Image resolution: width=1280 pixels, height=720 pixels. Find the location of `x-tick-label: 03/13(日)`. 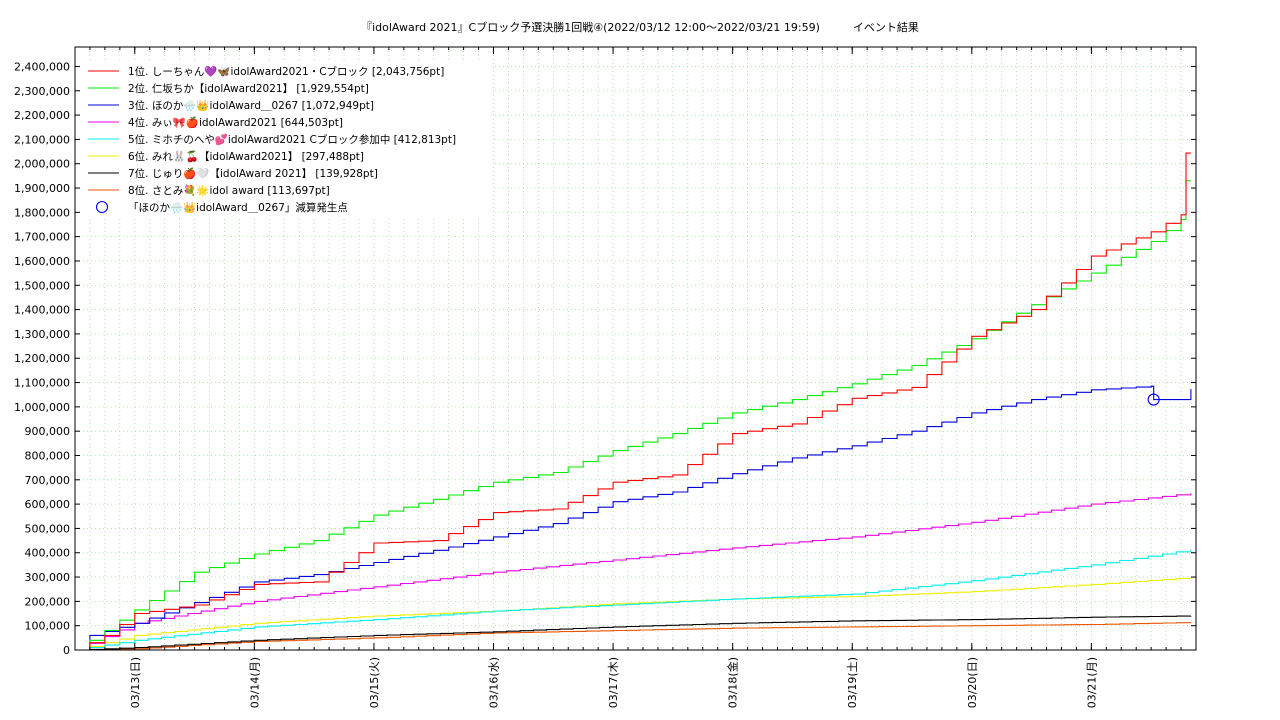

x-tick-label: 03/13(日) is located at coordinates (135, 682).